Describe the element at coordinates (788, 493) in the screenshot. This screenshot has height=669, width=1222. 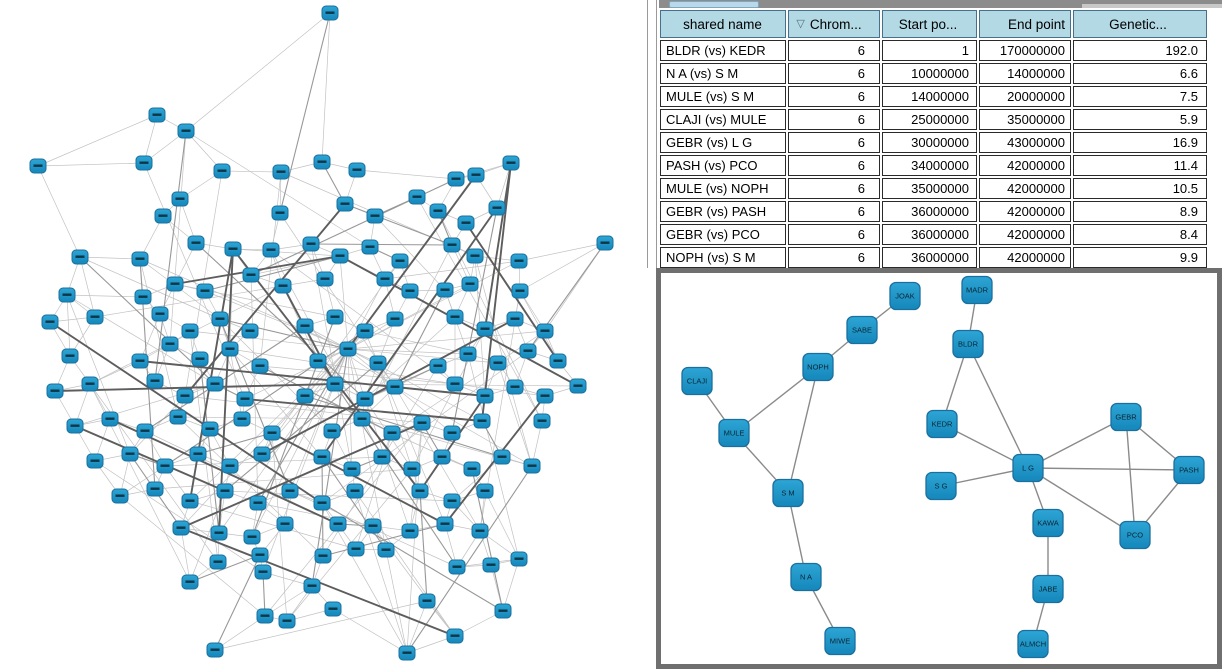
I see `subnetwork-node-SM: S M` at that location.